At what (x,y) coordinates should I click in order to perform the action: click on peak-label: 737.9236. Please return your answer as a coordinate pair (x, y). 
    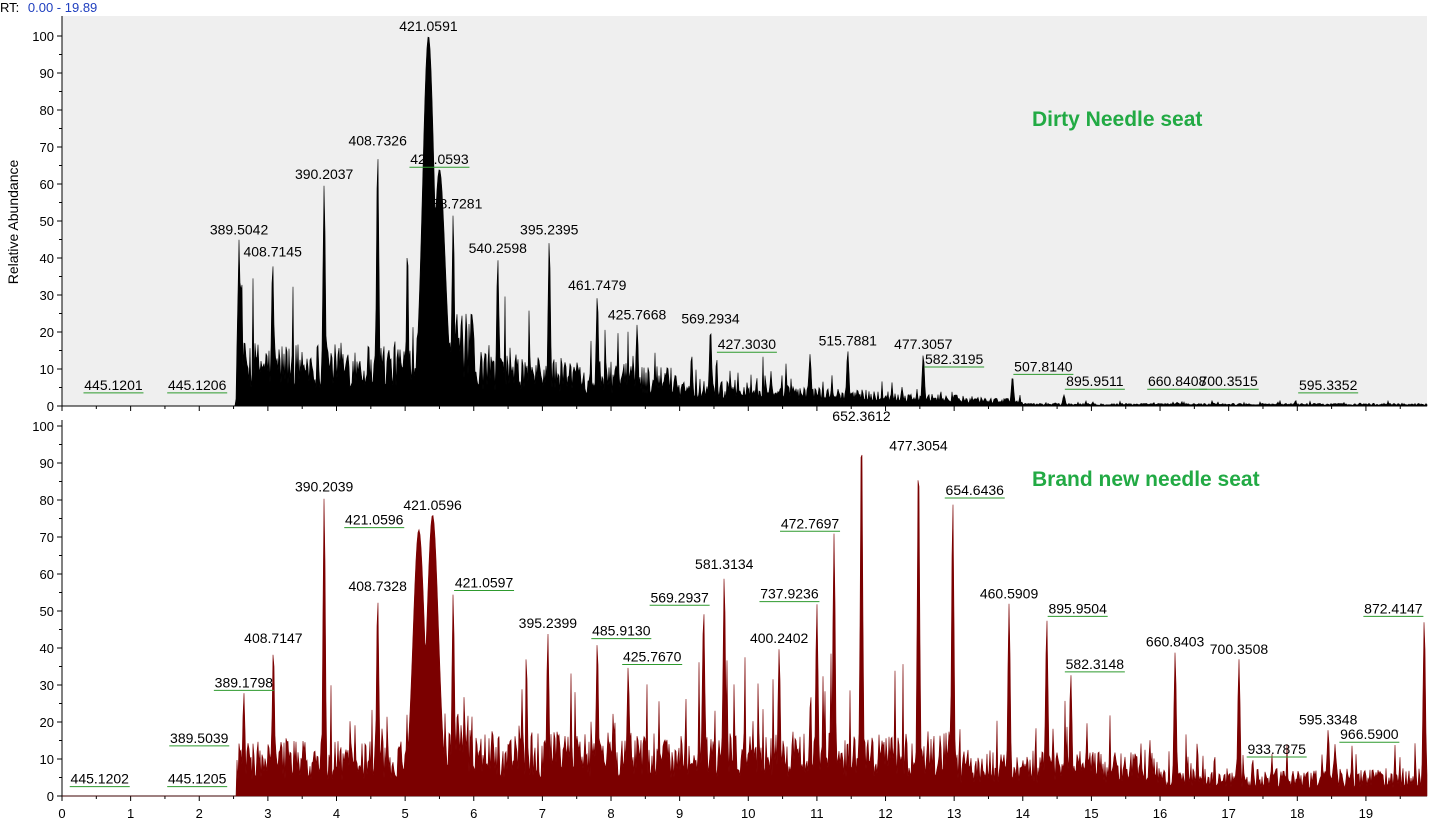
    Looking at the image, I should click on (789, 594).